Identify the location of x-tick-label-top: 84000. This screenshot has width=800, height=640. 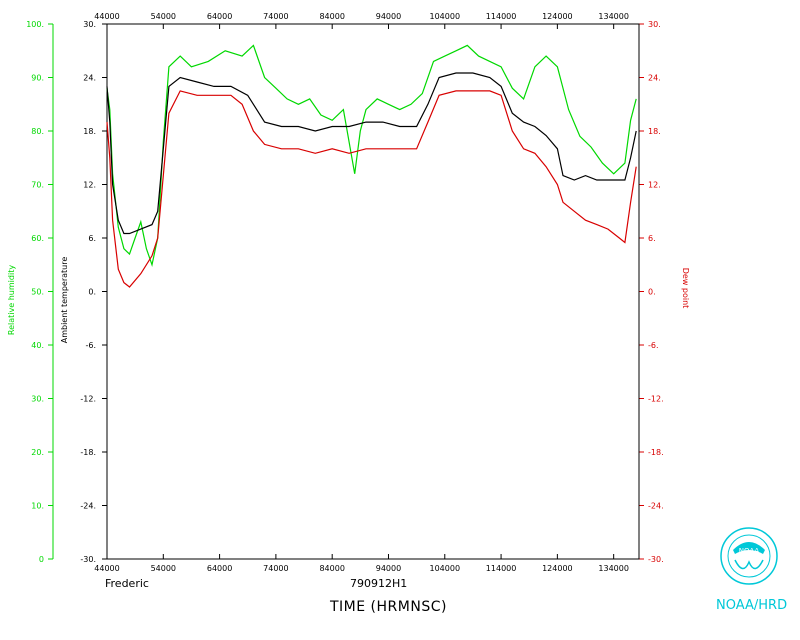
(331, 16).